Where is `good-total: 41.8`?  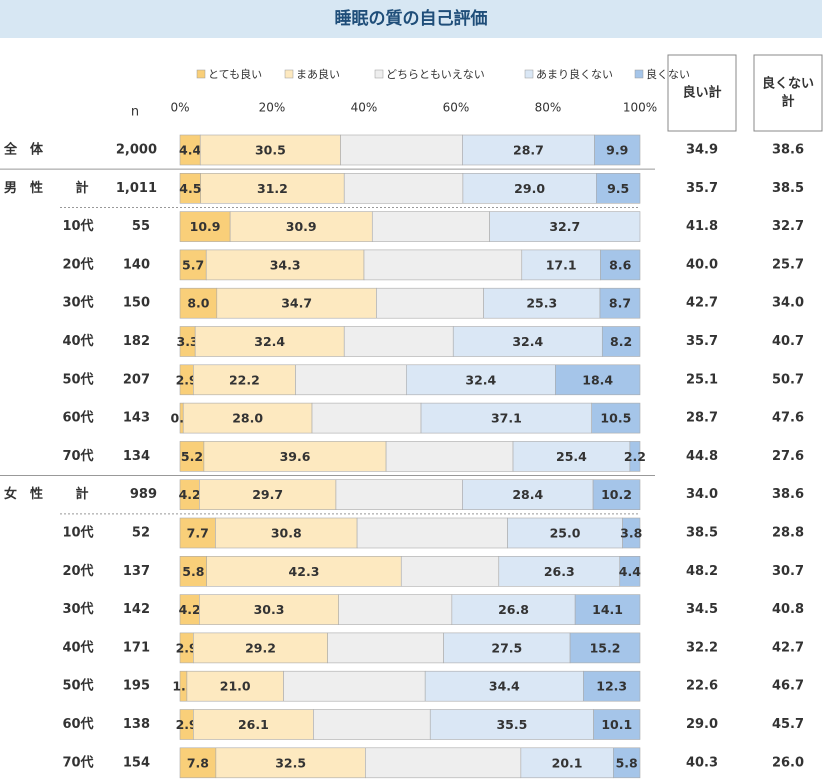
good-total: 41.8 is located at coordinates (702, 226).